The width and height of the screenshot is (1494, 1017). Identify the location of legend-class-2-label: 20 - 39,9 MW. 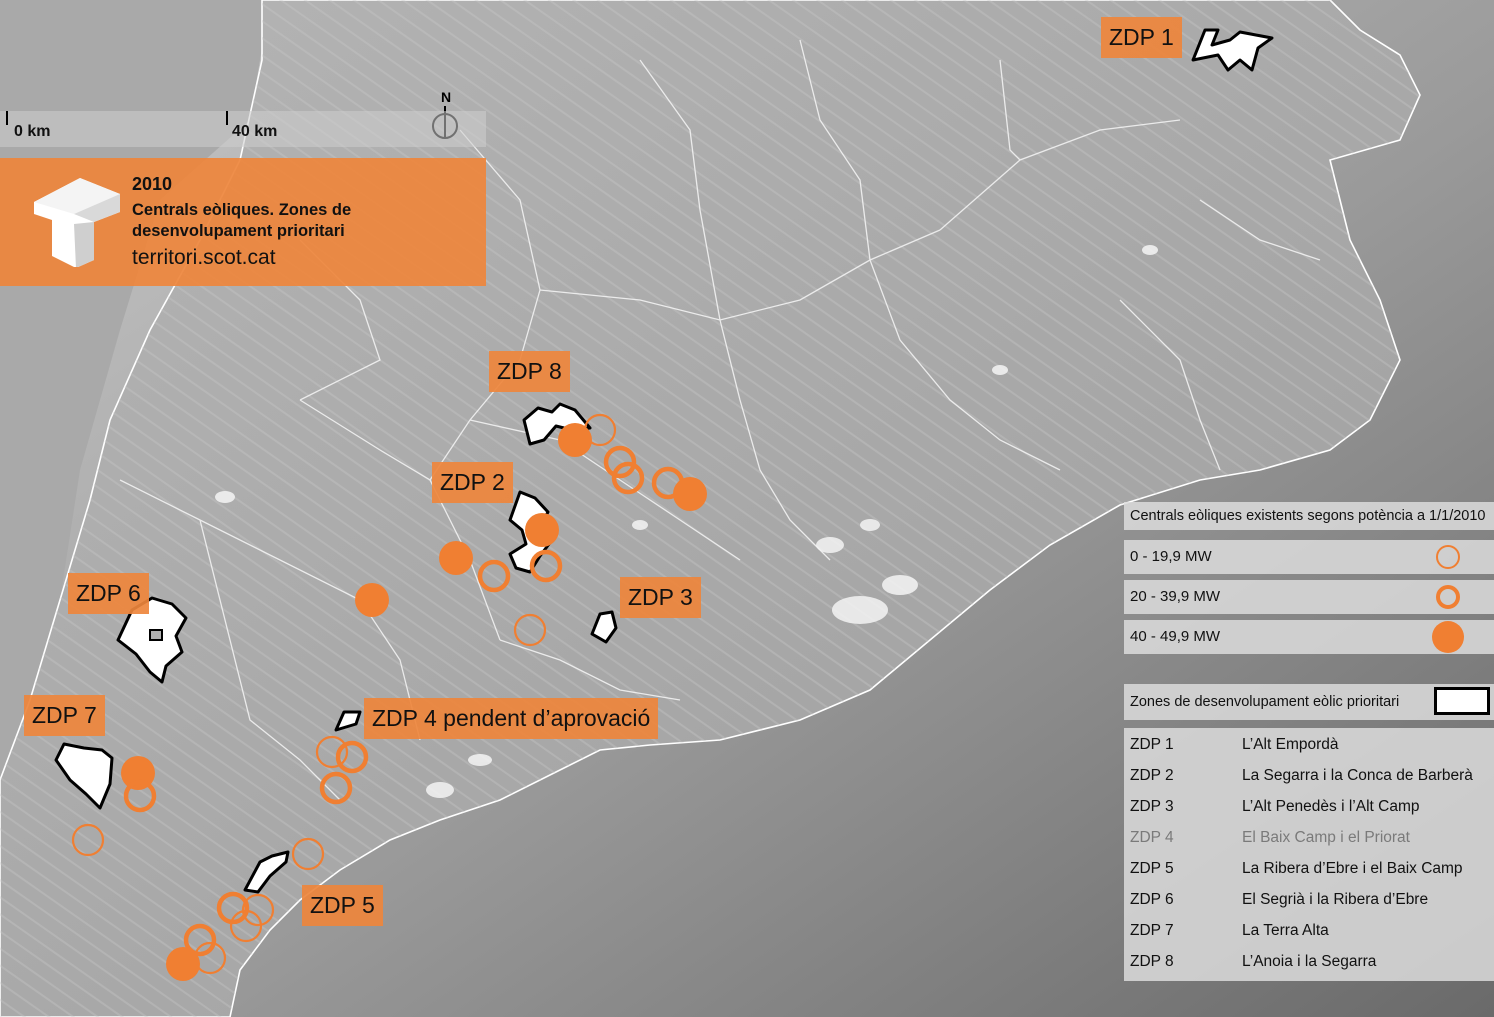
(1175, 596).